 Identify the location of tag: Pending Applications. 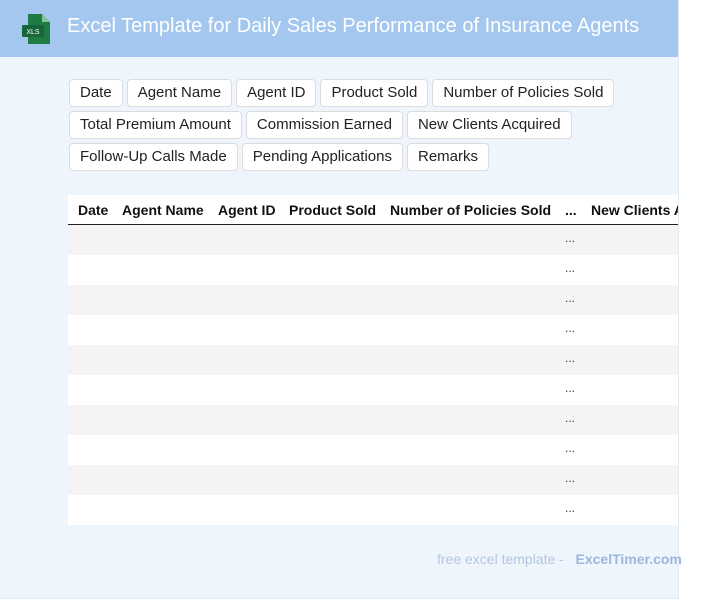
(322, 157).